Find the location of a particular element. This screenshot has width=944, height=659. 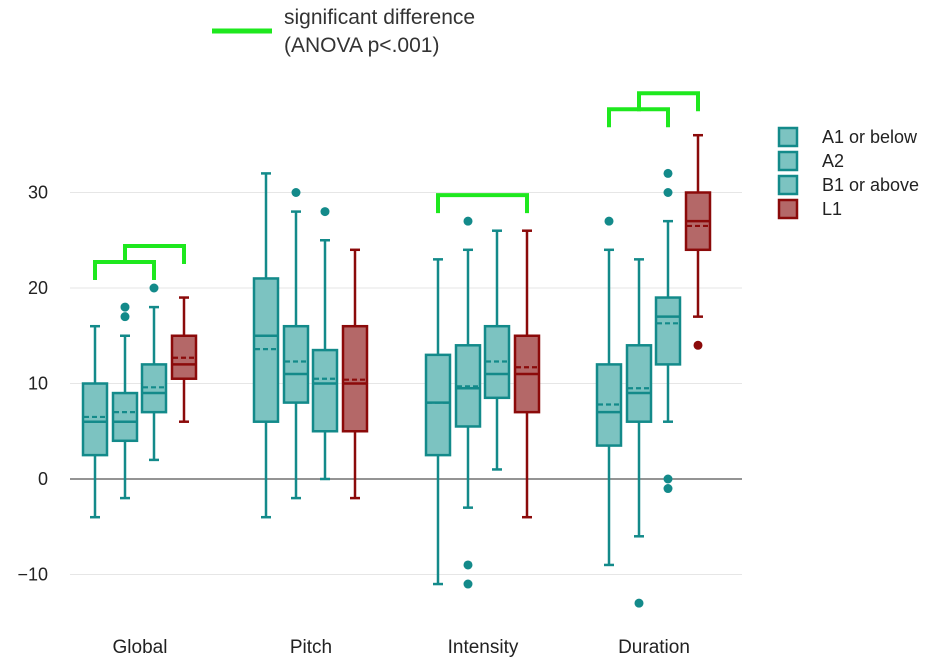

box-a2-duration is located at coordinates (639, 433).